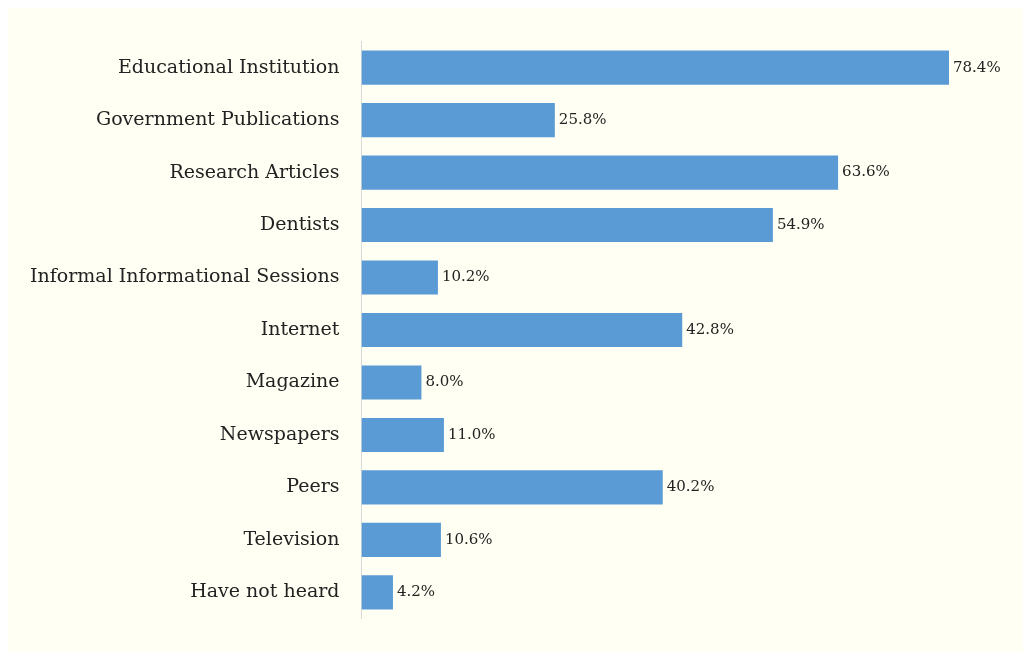 This screenshot has width=1031, height=660. I want to click on data-label: 10.6%, so click(468, 538).